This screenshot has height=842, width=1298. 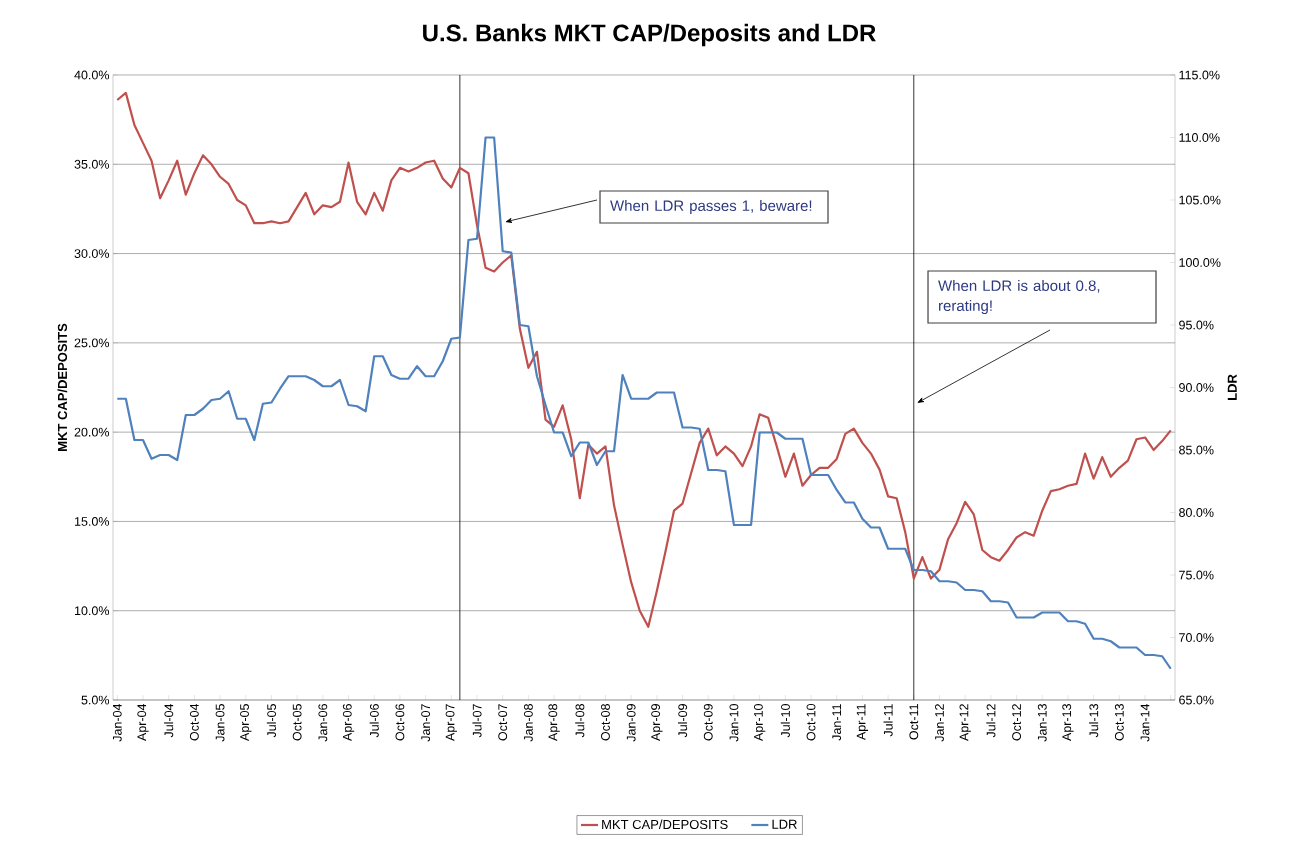 What do you see at coordinates (862, 722) in the screenshot?
I see `x-tick-label: Apr-11` at bounding box center [862, 722].